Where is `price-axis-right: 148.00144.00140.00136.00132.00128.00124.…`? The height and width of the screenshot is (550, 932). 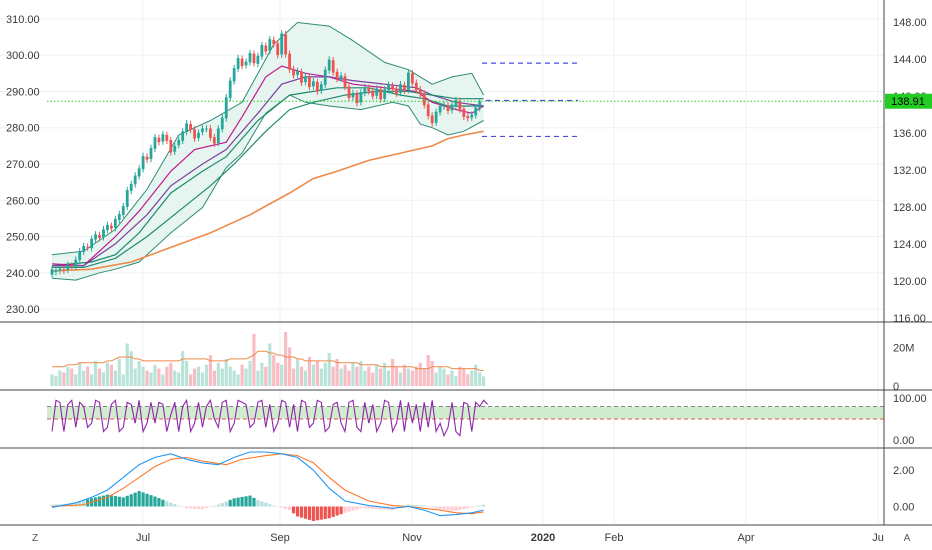
price-axis-right: 148.00144.00140.00136.00132.00128.00124.… is located at coordinates (910, 171).